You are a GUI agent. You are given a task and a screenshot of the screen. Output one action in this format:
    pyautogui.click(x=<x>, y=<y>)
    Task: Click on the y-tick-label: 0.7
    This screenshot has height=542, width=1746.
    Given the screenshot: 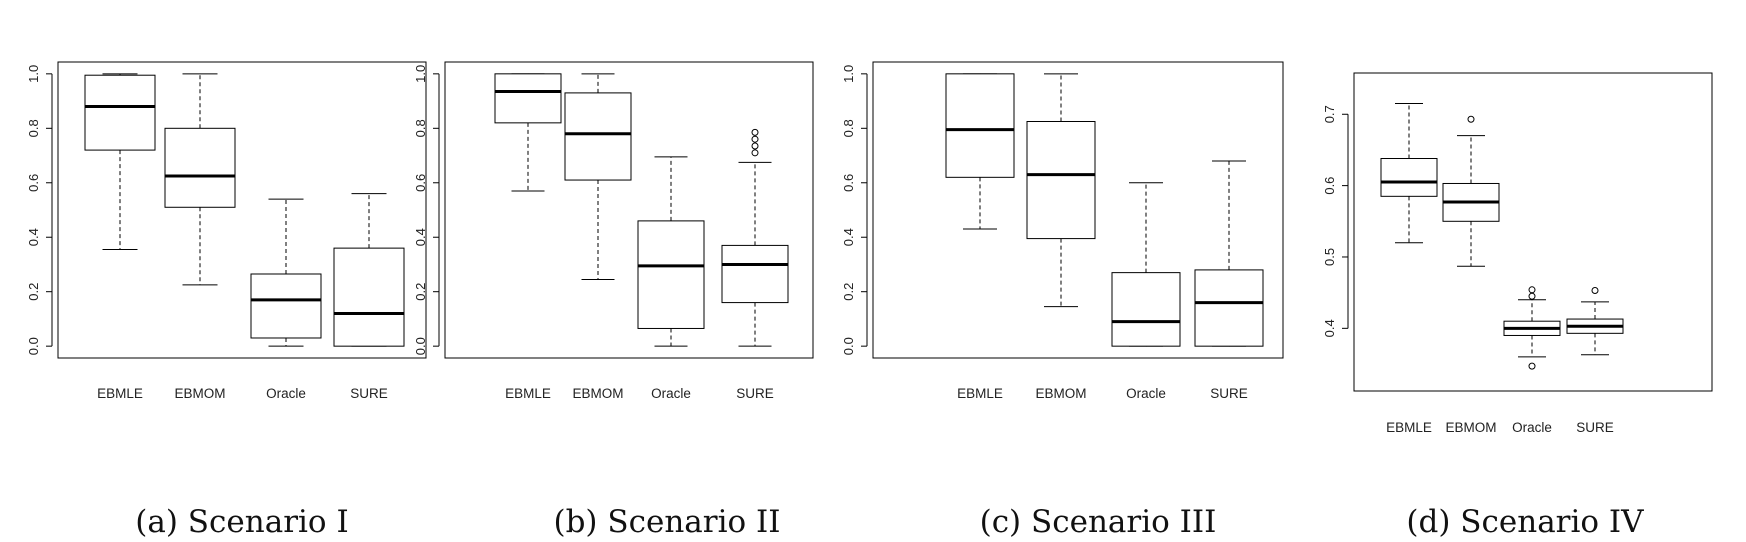 What is the action you would take?
    pyautogui.click(x=1329, y=114)
    